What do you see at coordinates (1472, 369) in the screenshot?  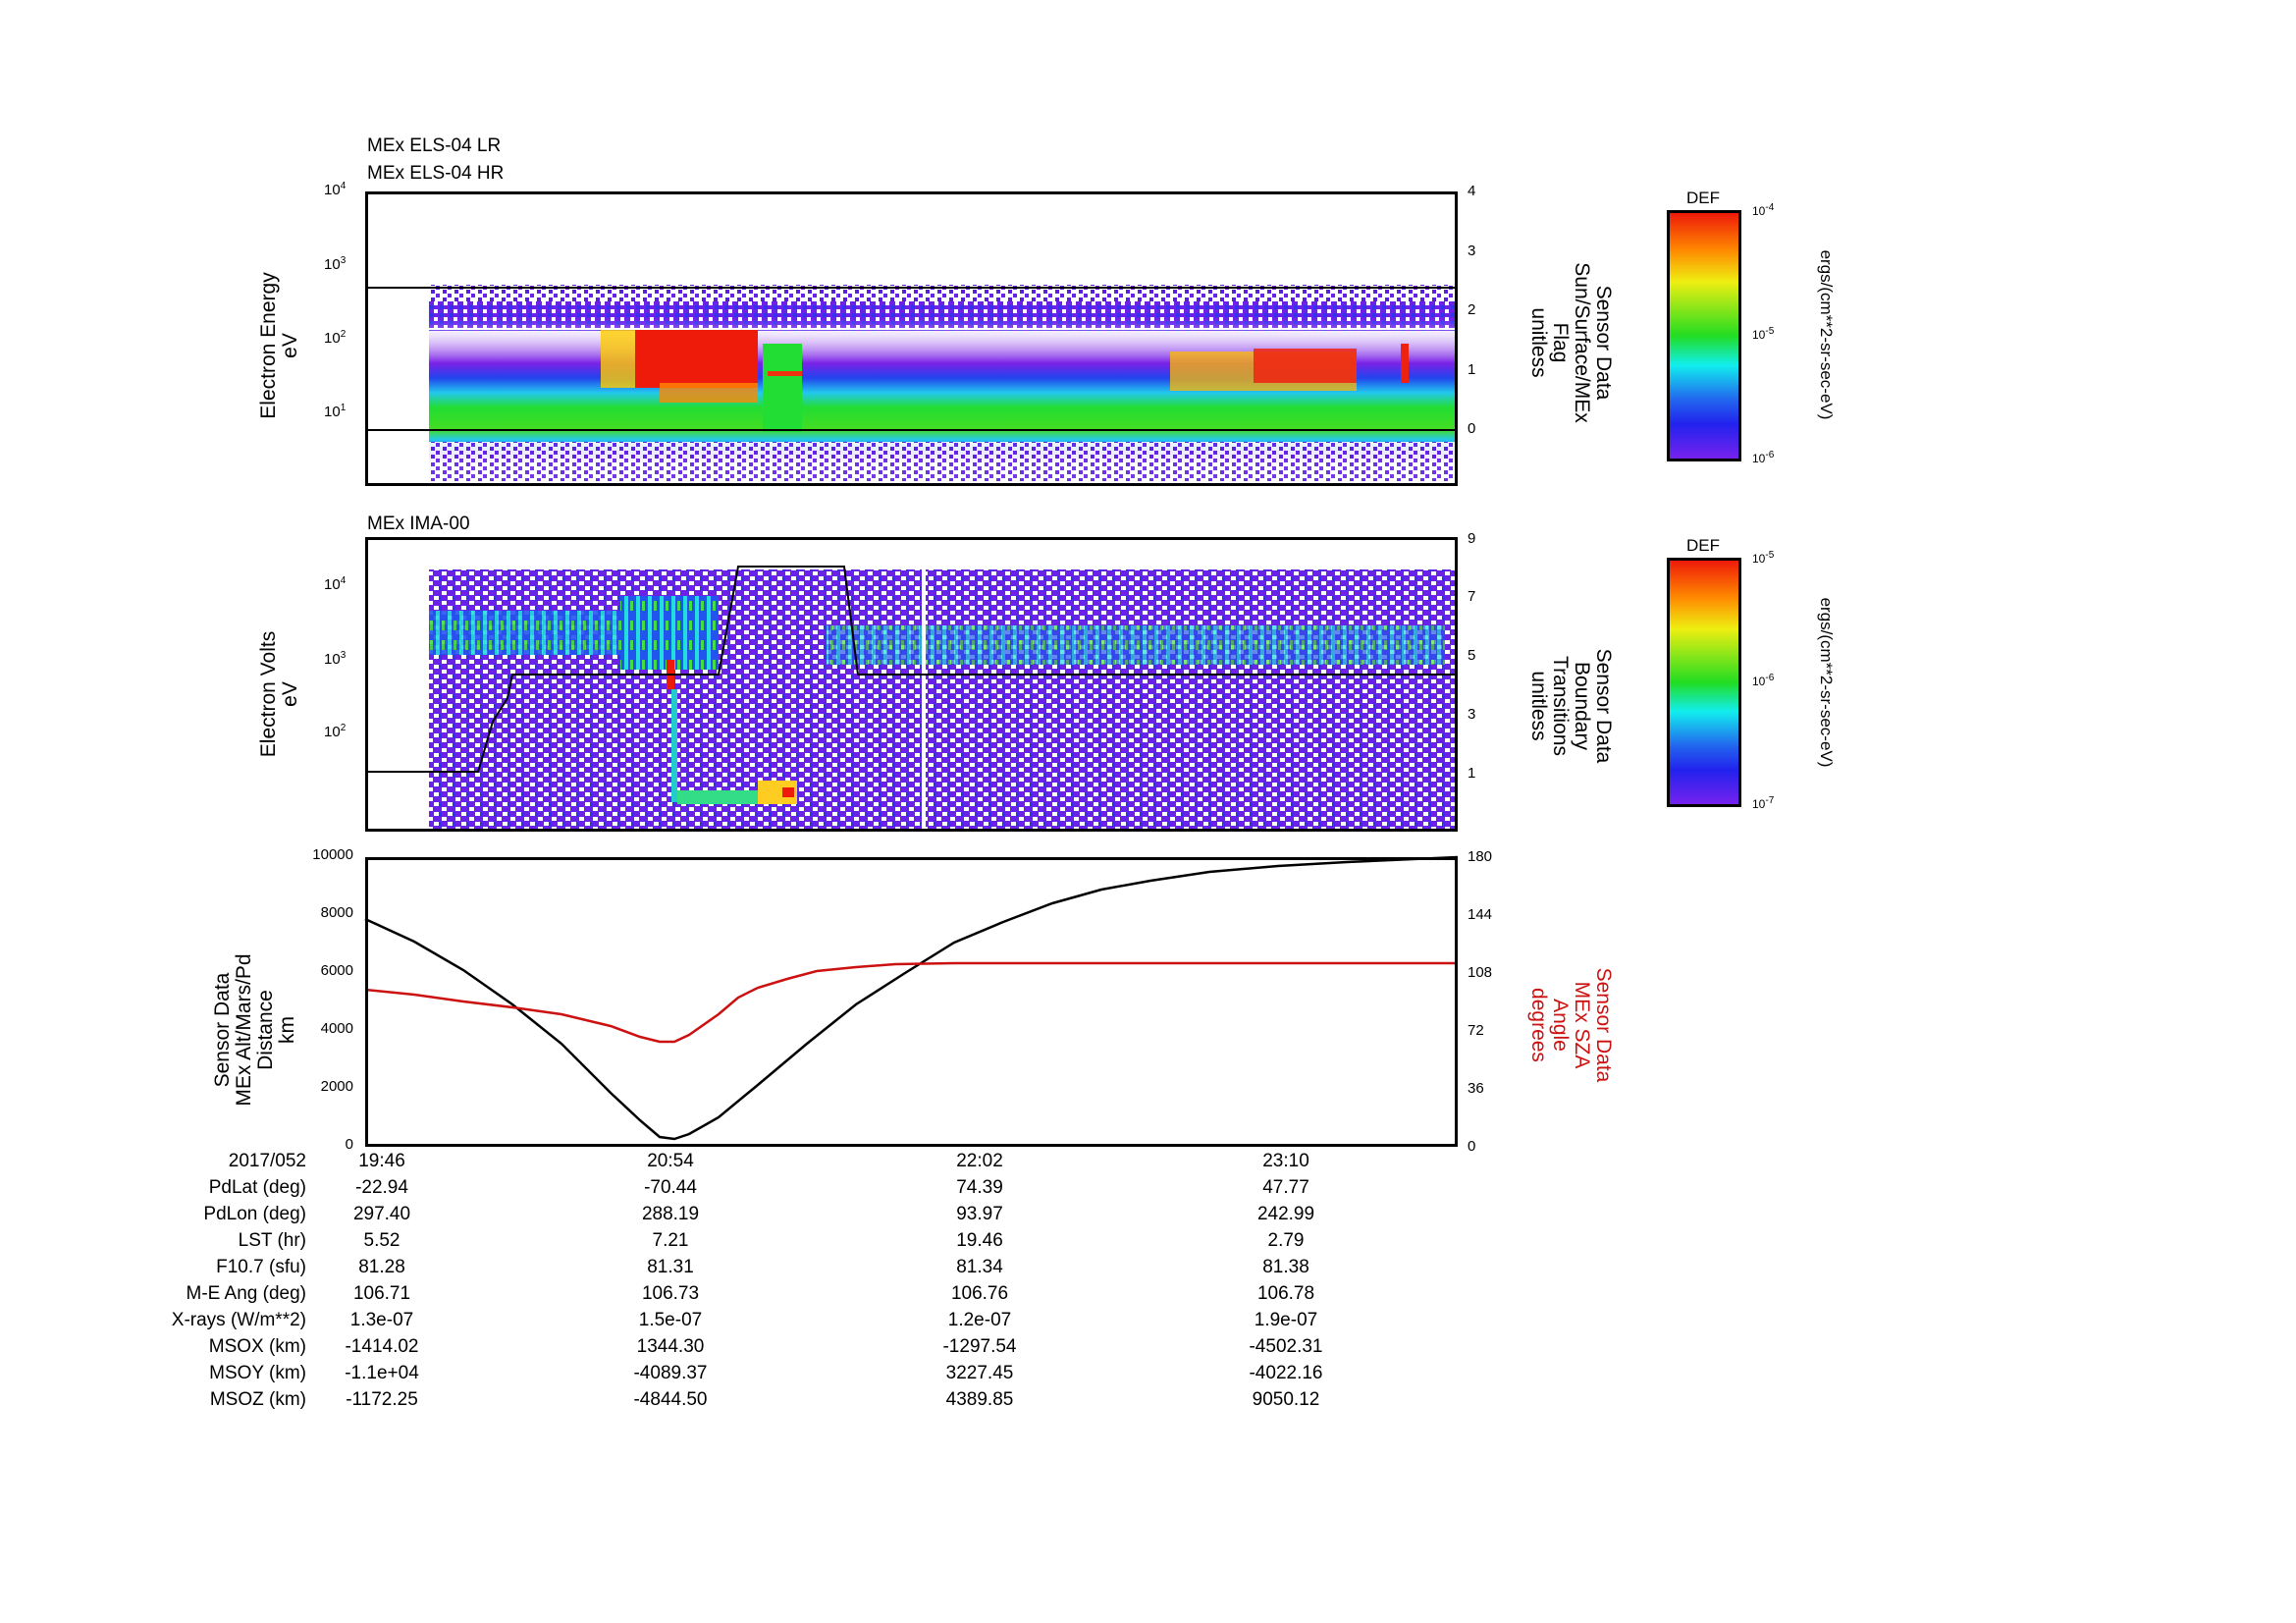 I see `els-rtick-1: 1` at bounding box center [1472, 369].